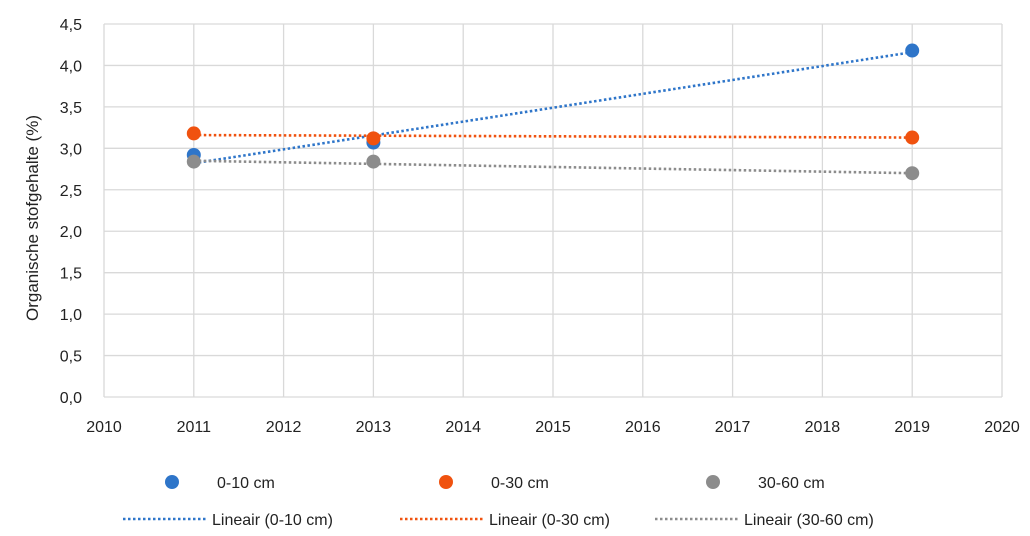 The image size is (1030, 536). I want to click on x-tick-label: 2016, so click(643, 427).